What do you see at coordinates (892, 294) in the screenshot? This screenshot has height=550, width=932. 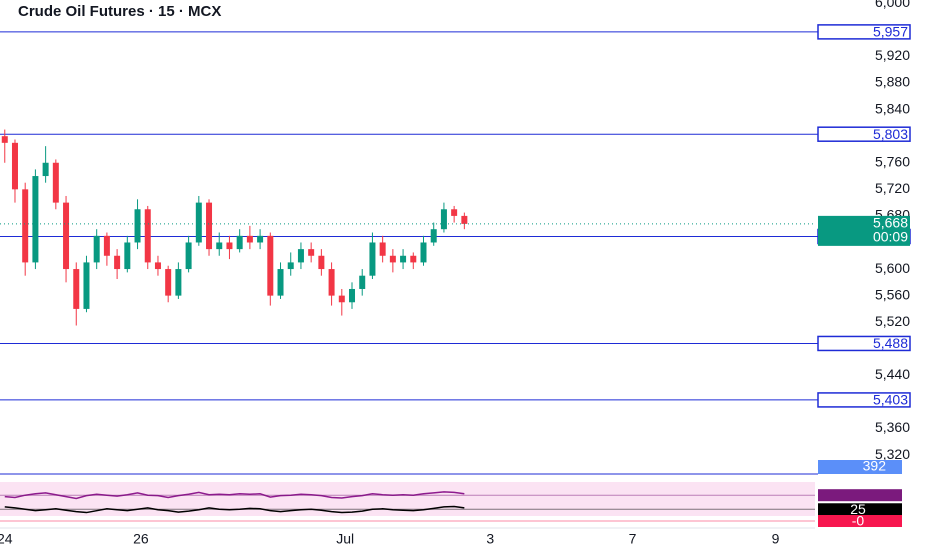 I see `y-tick-label: 5,560` at bounding box center [892, 294].